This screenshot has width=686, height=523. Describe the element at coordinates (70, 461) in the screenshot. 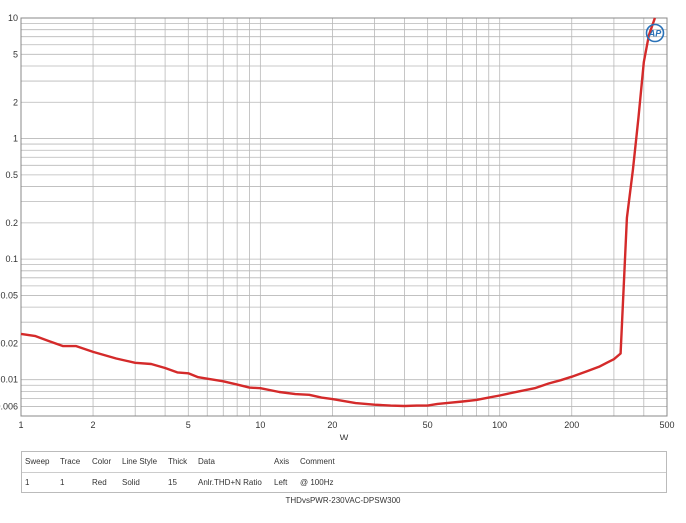

I see `header-trace: Trace` at that location.